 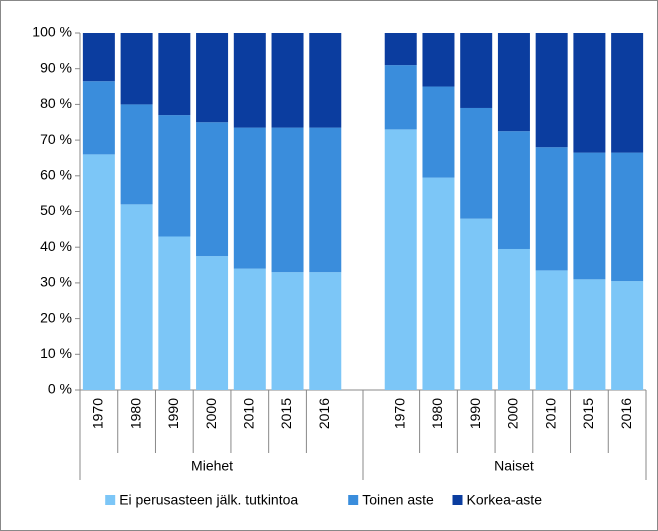 What do you see at coordinates (505, 500) in the screenshot?
I see `legend-label: Korkea-aste` at bounding box center [505, 500].